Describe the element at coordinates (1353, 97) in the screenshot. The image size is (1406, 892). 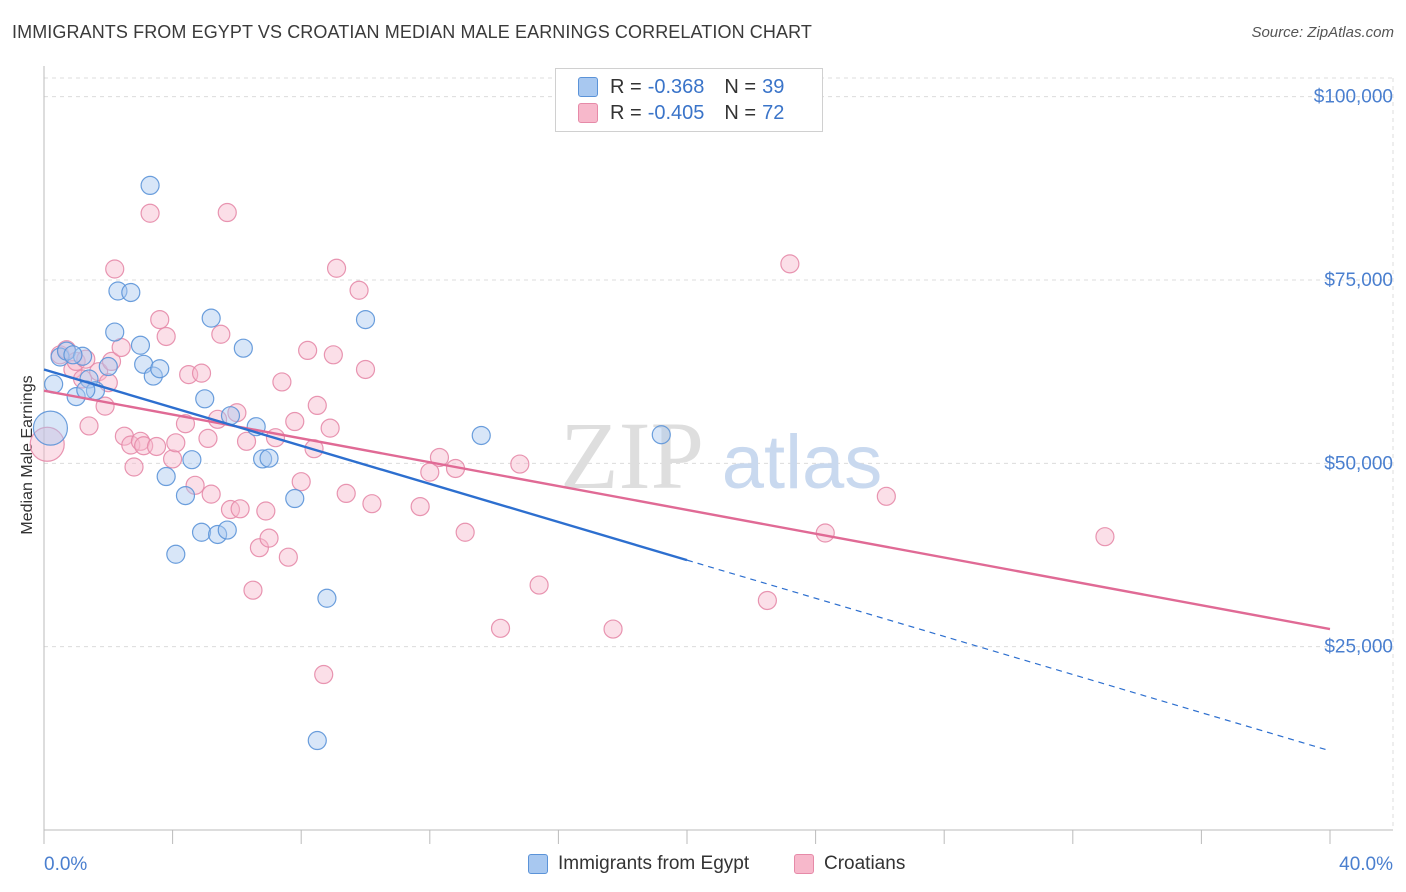
I see `y-tick-label: $100,000` at that location.